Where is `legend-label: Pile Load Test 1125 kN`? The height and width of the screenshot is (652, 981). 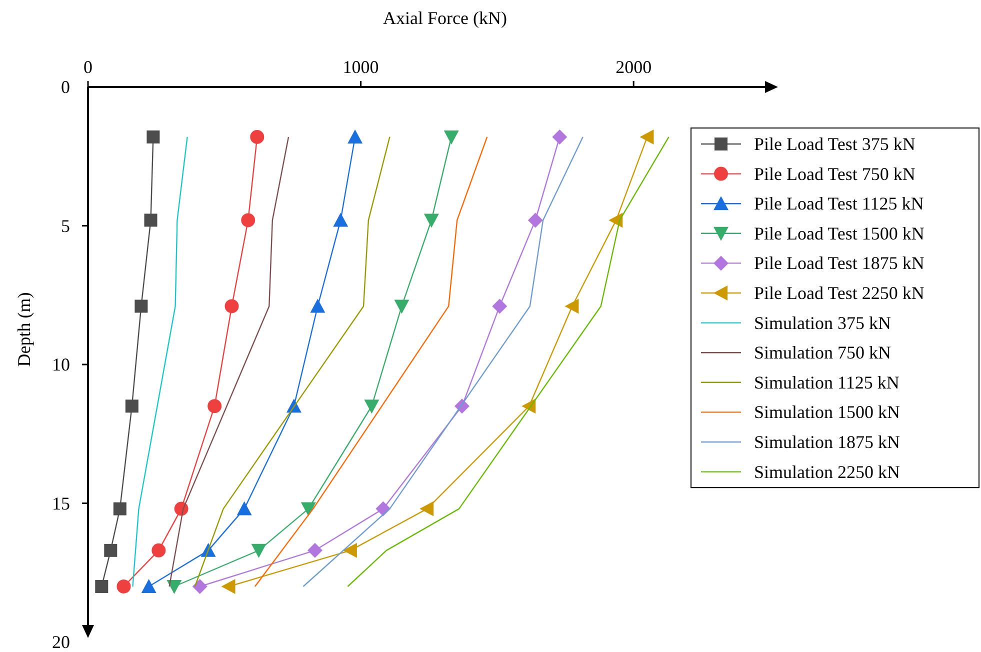
legend-label: Pile Load Test 1125 kN is located at coordinates (839, 204).